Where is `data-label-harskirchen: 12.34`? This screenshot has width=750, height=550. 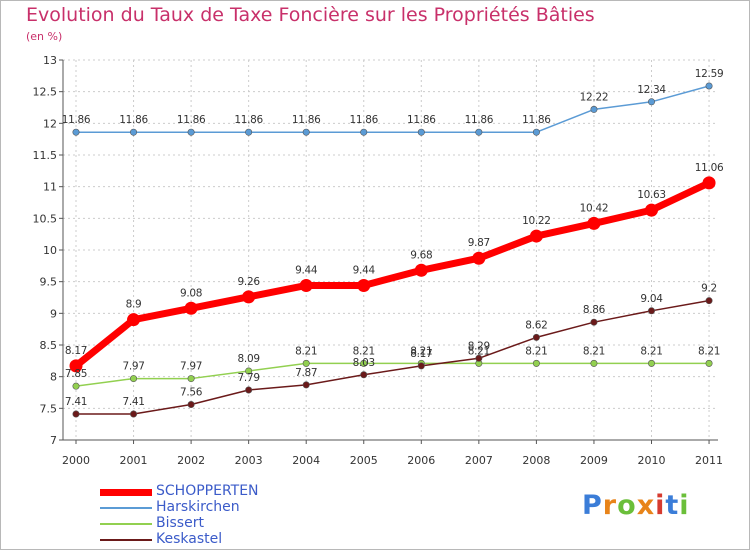 data-label-harskirchen: 12.34 is located at coordinates (651, 90).